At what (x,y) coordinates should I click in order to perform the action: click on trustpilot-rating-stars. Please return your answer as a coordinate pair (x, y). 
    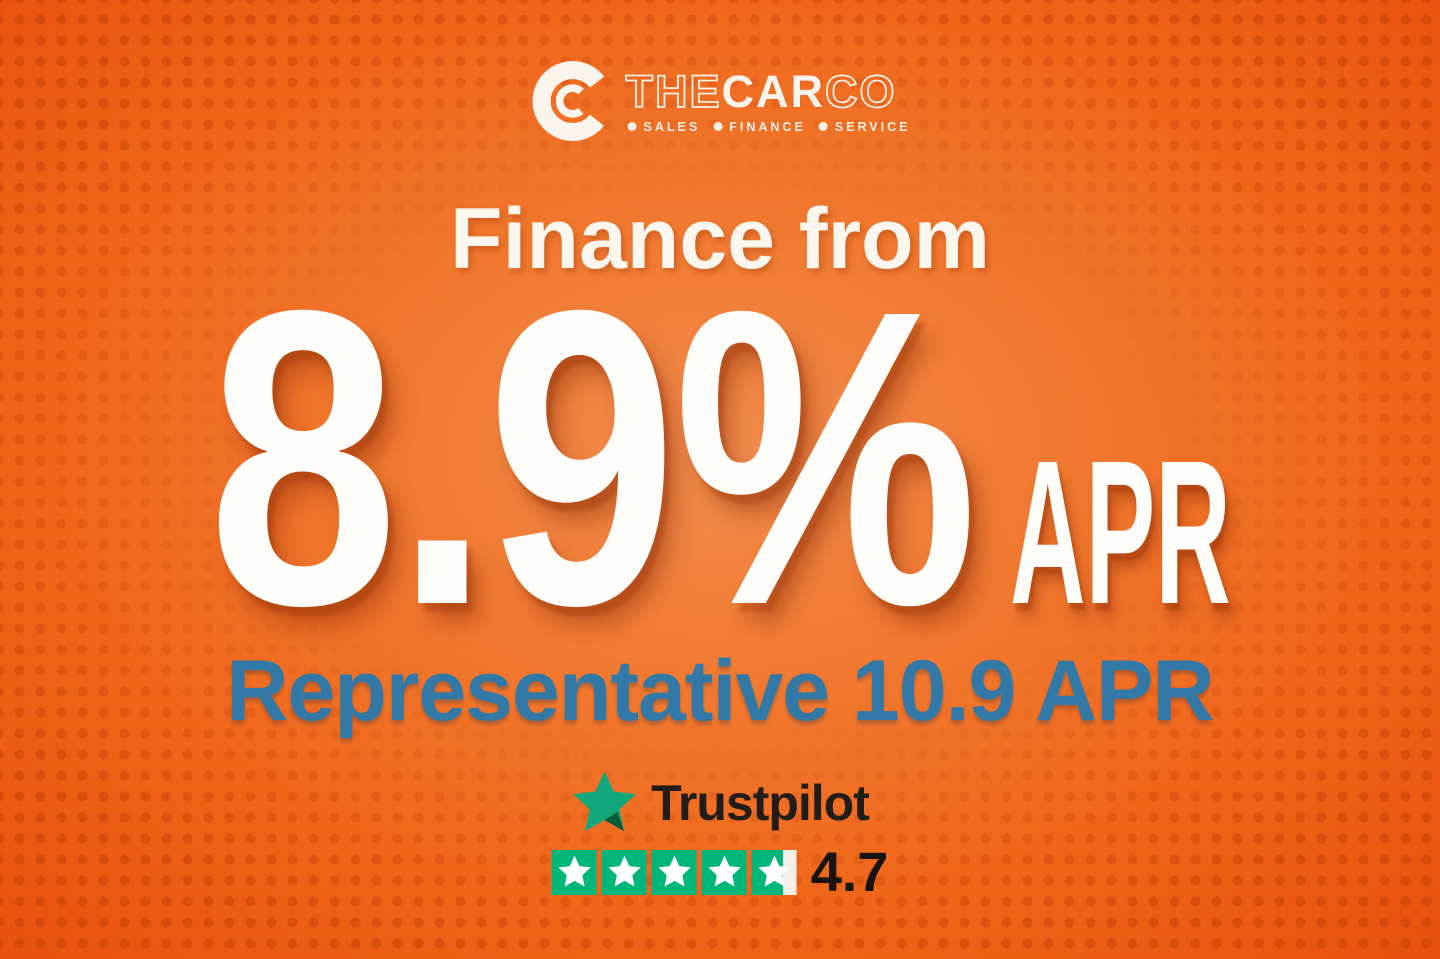
    Looking at the image, I should click on (674, 872).